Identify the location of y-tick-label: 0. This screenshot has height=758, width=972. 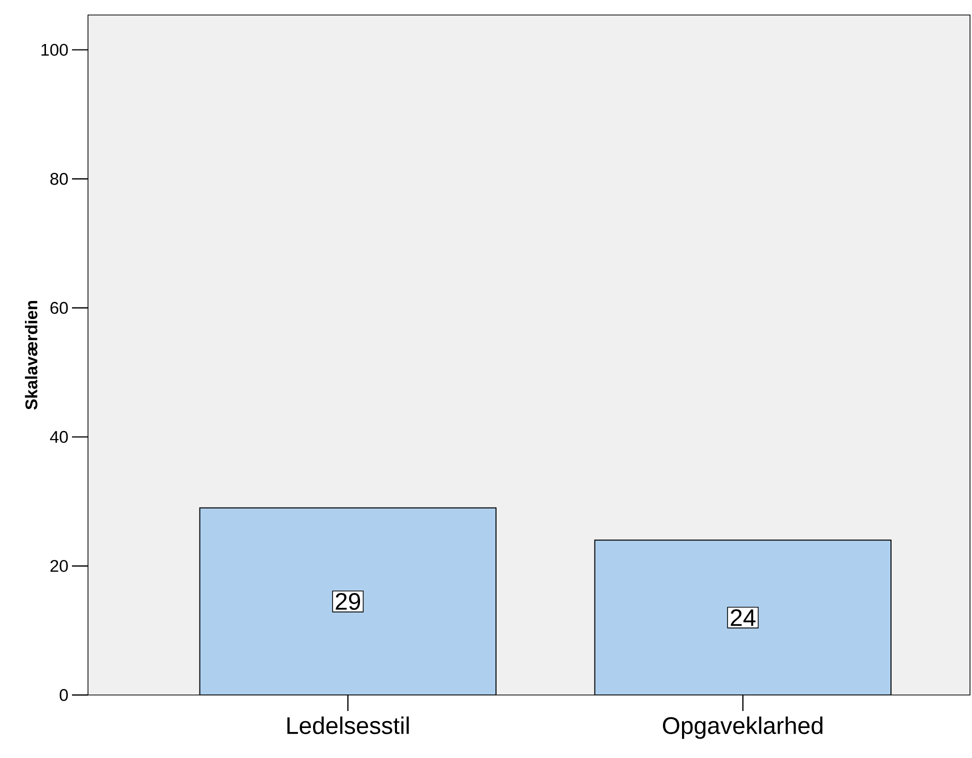
(64, 695).